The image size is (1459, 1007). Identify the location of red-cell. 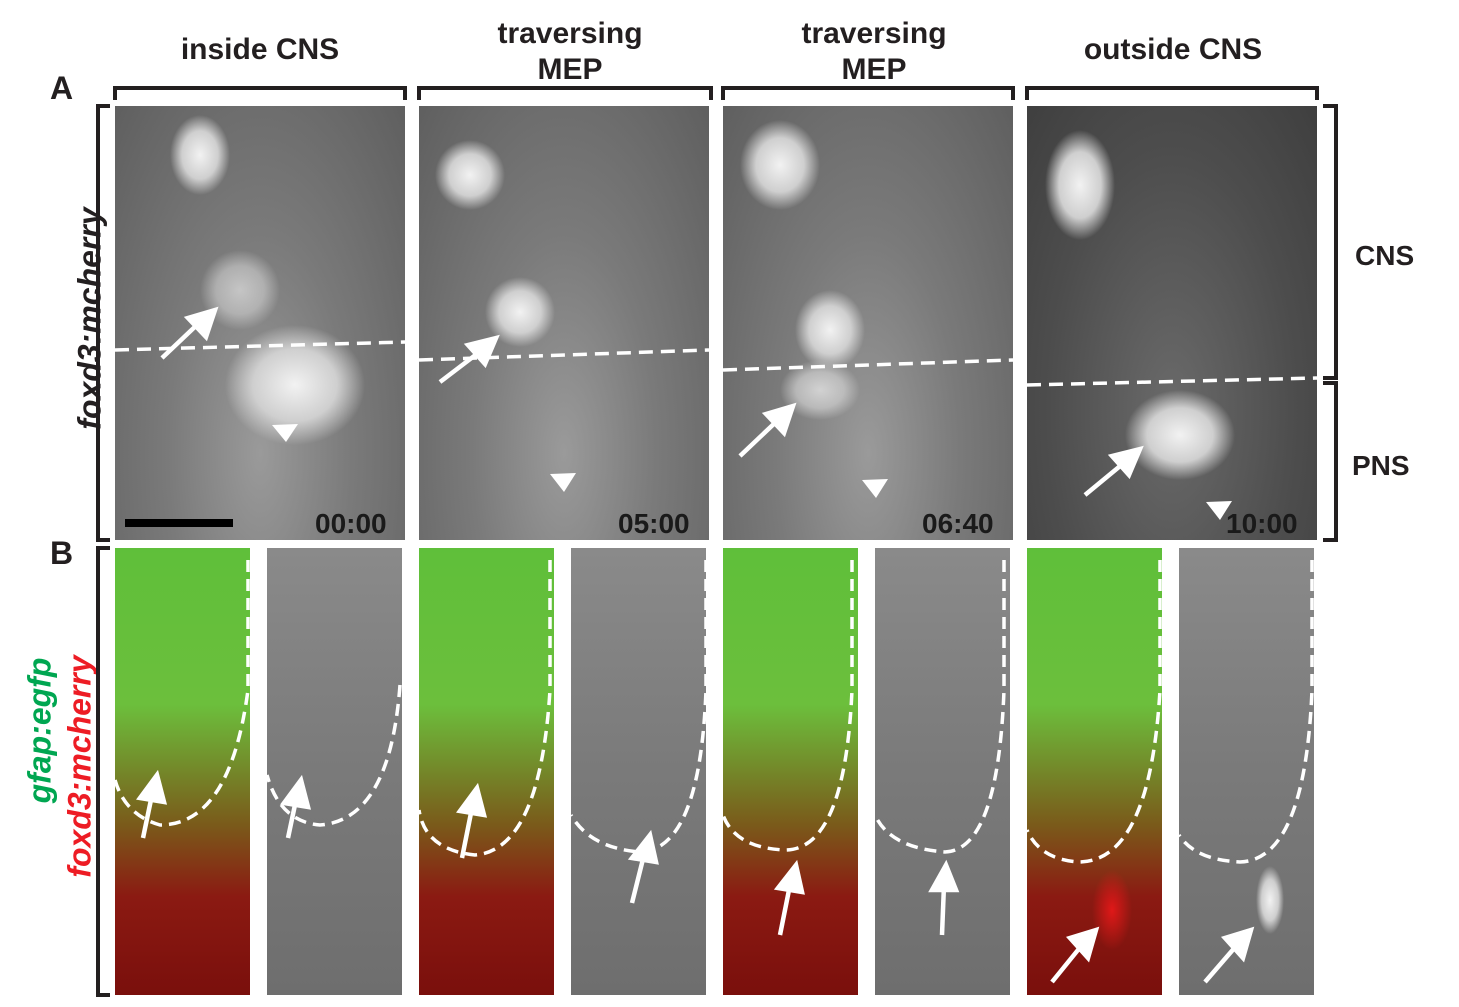
(1112, 910).